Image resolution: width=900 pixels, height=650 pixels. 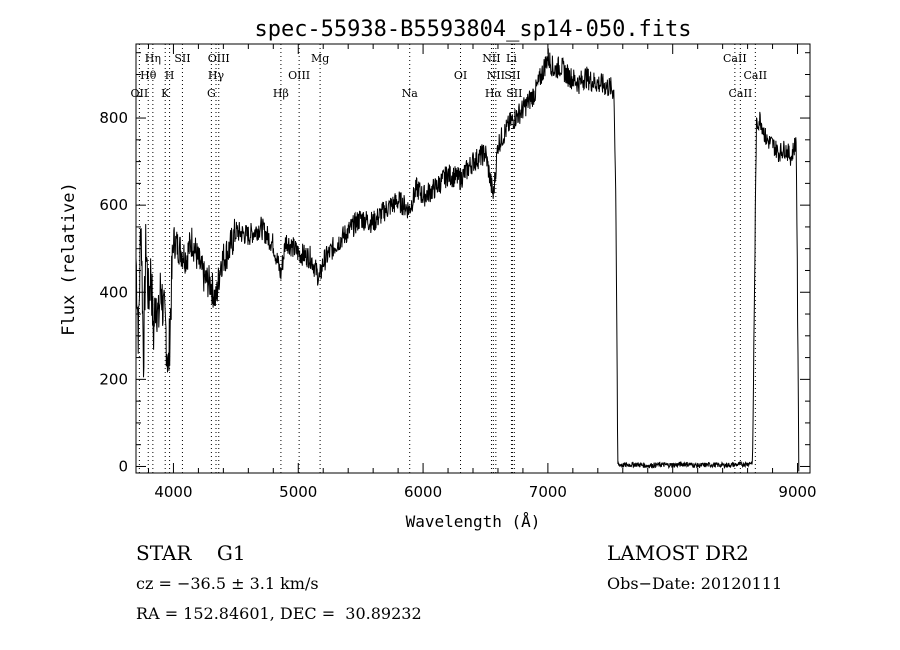 I want to click on line-marker-label-18: SII, so click(x=512, y=75).